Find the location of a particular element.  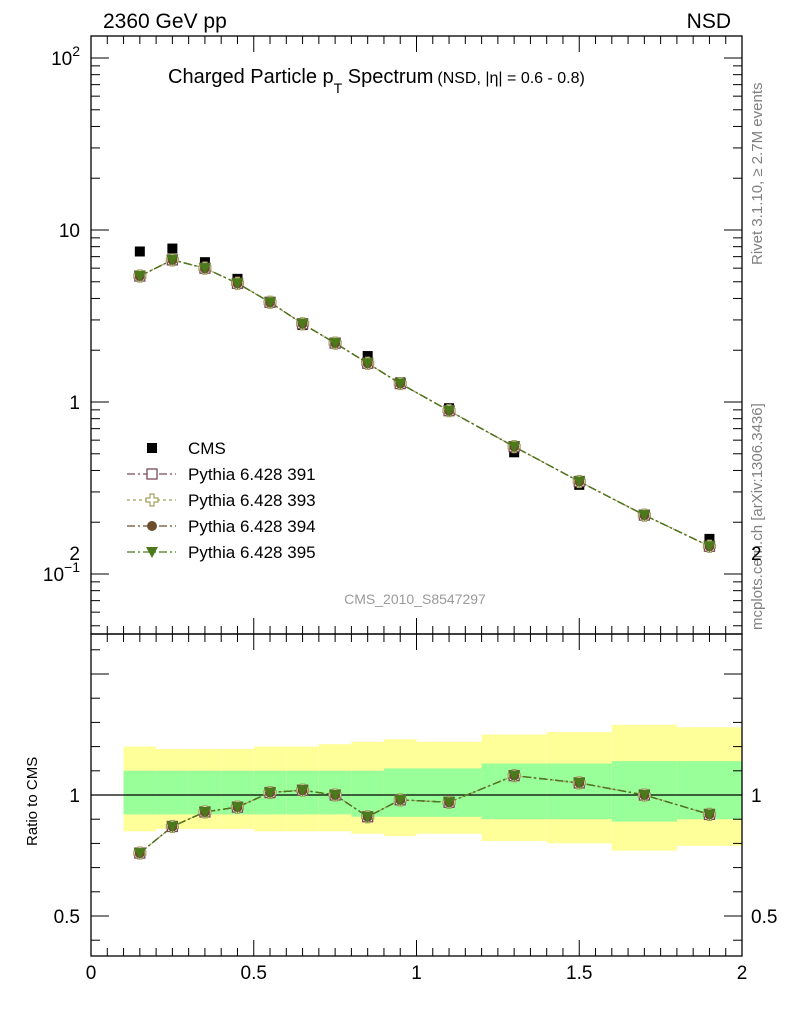

ratio-y-tick-label-right: 1 is located at coordinates (756, 796).